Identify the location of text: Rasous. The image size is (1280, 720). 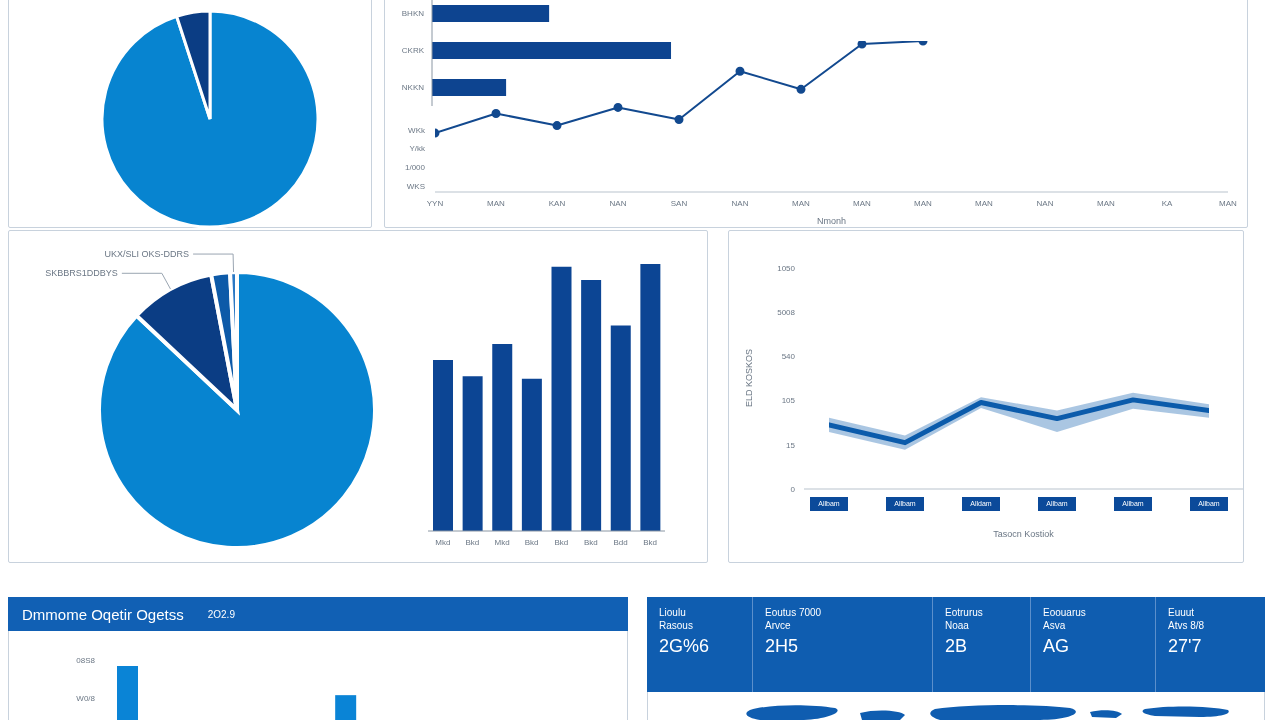
(676, 625).